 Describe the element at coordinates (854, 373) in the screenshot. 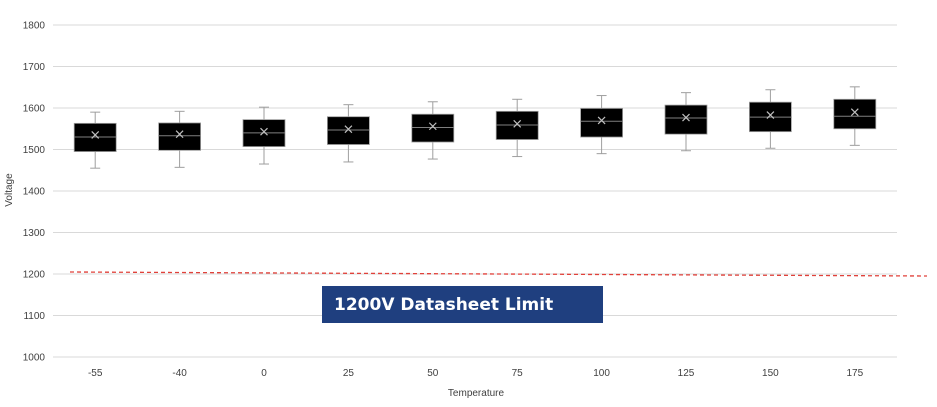

I see `x-tick-label: 175` at that location.